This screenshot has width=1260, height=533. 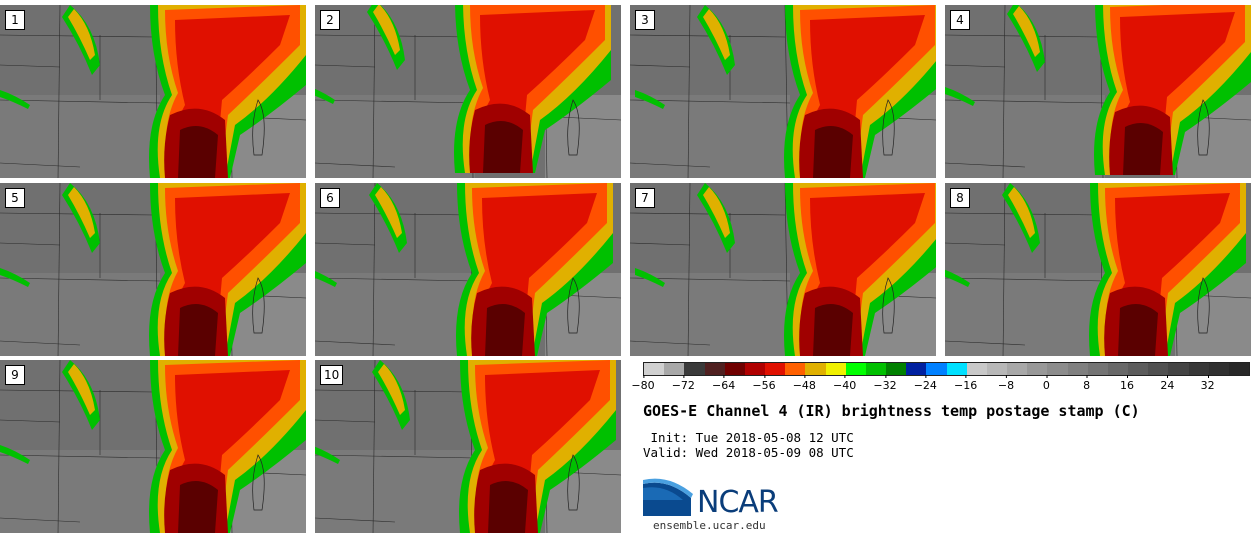 What do you see at coordinates (330, 198) in the screenshot?
I see `panel-number-label: 6` at bounding box center [330, 198].